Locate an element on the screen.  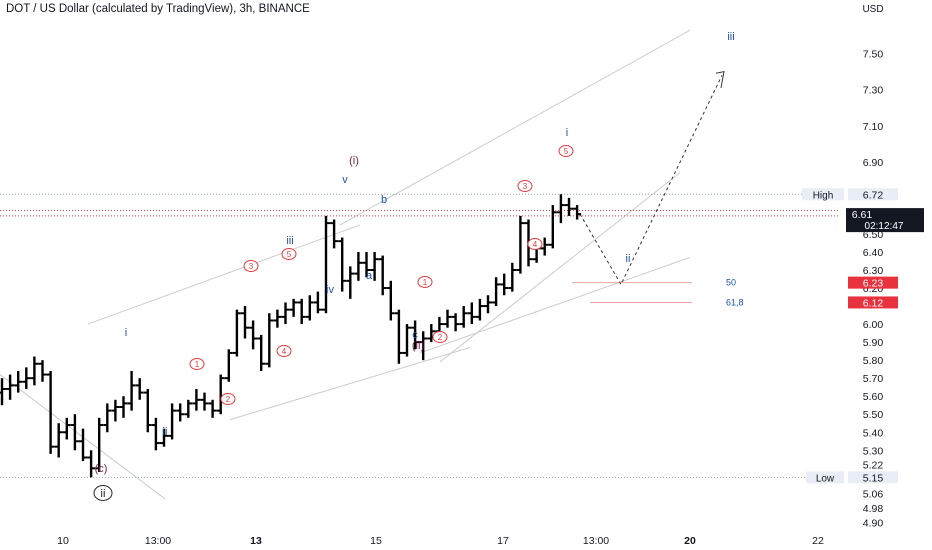
y-tick-label: 5.30 is located at coordinates (873, 451).